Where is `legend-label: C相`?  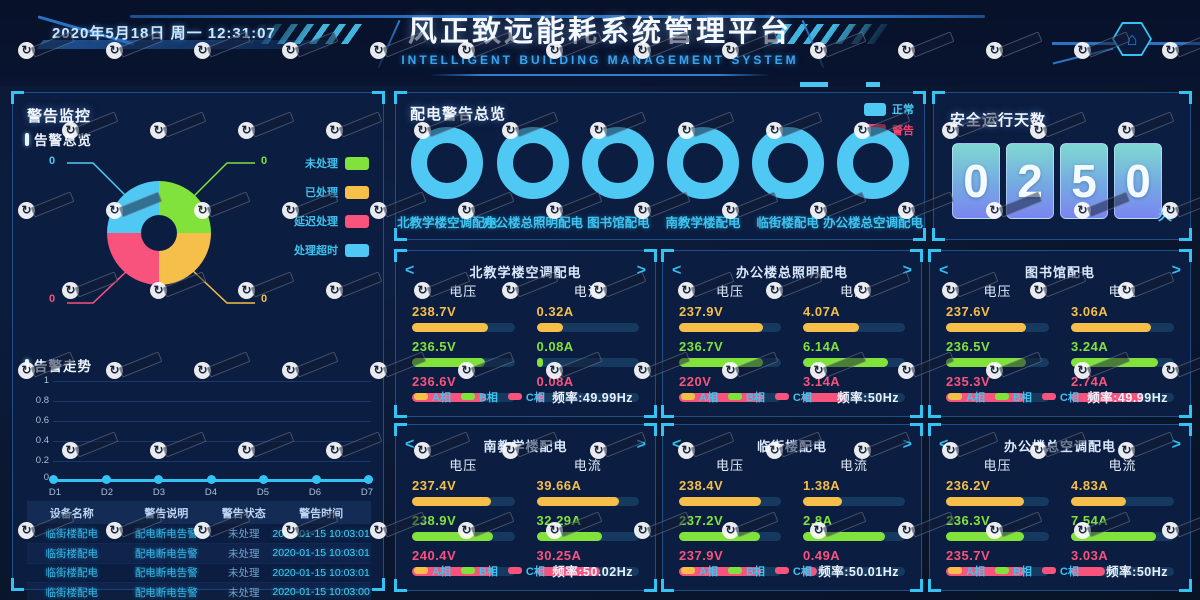 legend-label: C相 is located at coordinates (1069, 571).